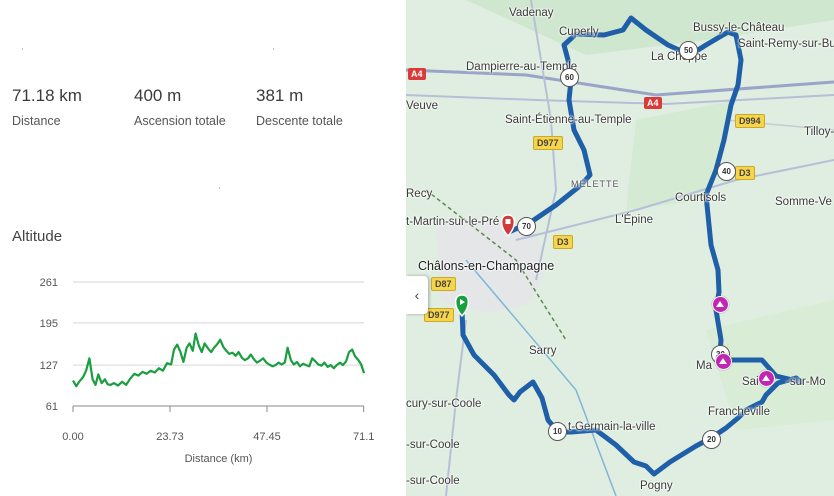  I want to click on finish-flag-icon, so click(508, 221).